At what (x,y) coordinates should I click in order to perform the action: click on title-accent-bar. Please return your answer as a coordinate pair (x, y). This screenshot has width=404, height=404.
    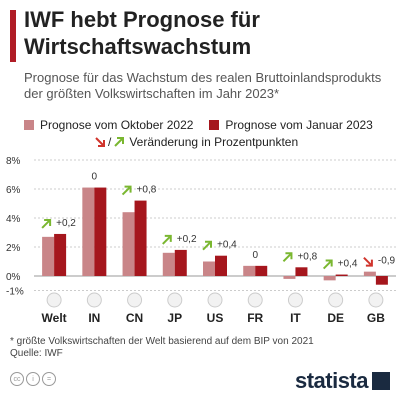
    Looking at the image, I should click on (13, 36).